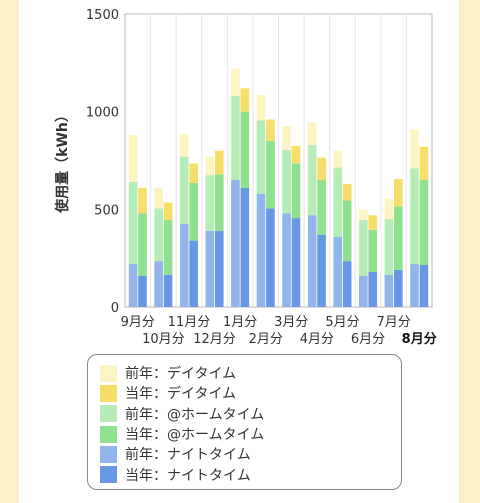 This screenshot has height=503, width=480. What do you see at coordinates (214, 339) in the screenshot?
I see `x-tick-label: 12月分` at bounding box center [214, 339].